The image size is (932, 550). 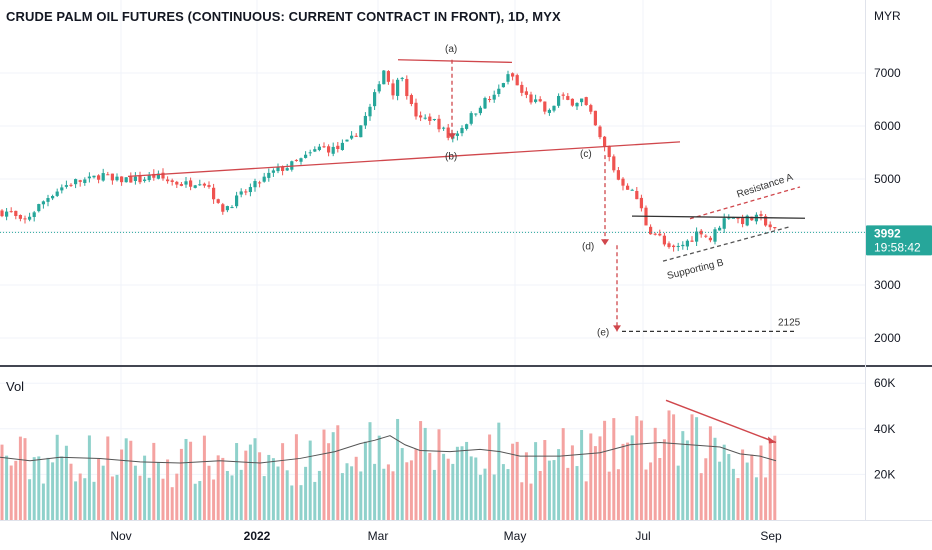 What do you see at coordinates (617, 328) in the screenshot?
I see `arrow-e` at bounding box center [617, 328].